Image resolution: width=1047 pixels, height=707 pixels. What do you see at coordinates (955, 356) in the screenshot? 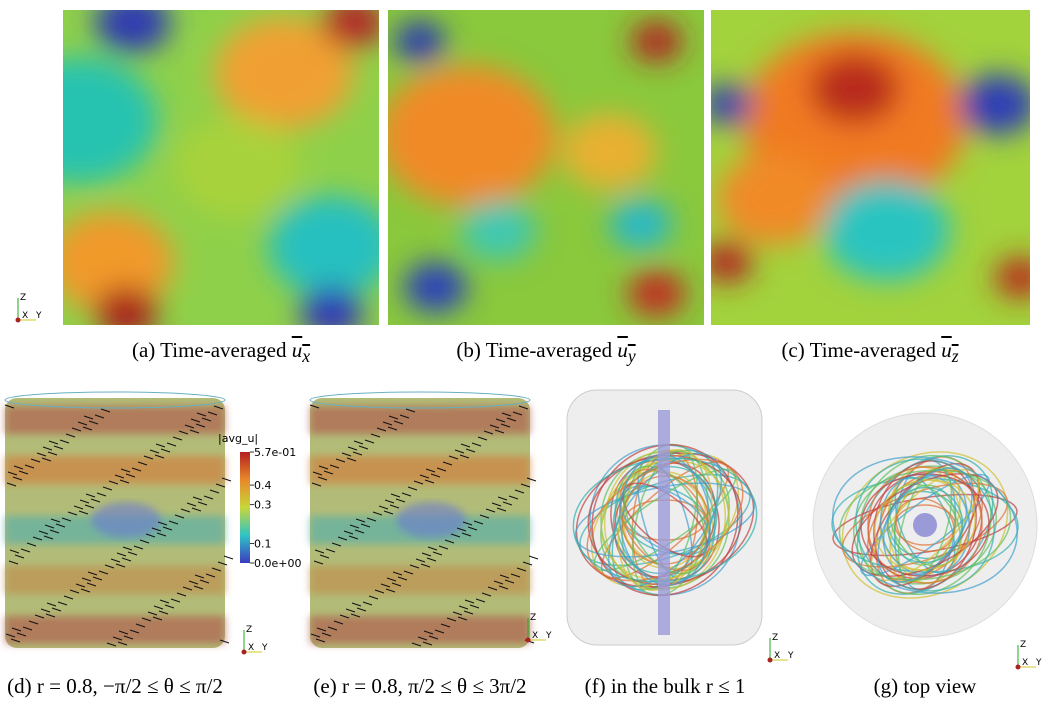
I see `caption-part: z` at bounding box center [955, 356].